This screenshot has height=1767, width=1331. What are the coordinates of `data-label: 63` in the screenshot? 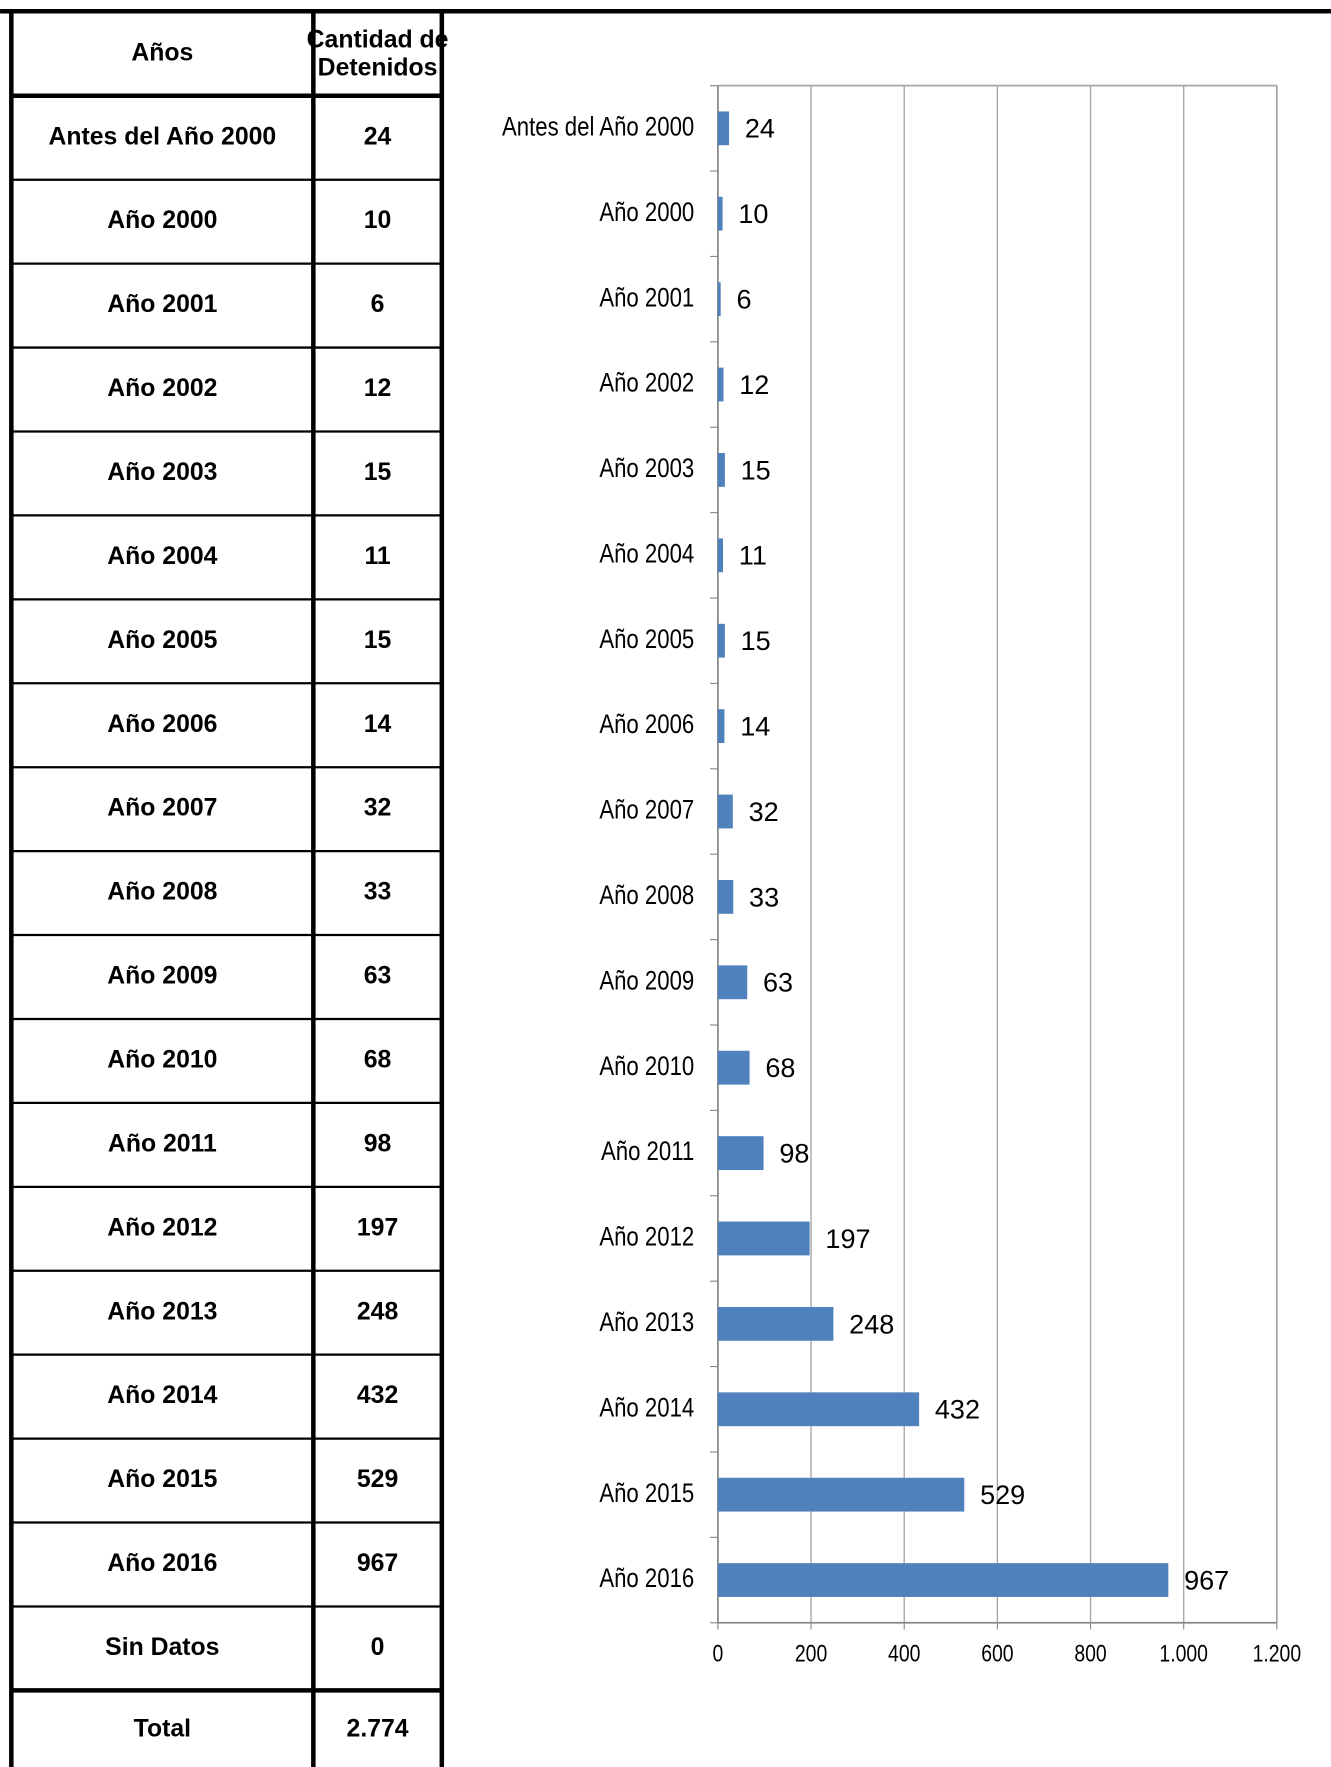 It's located at (778, 983).